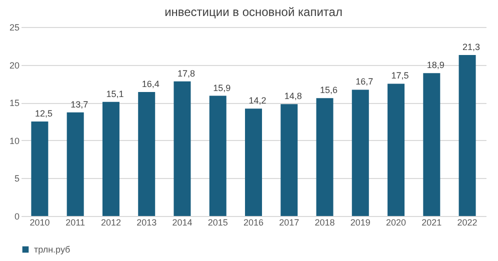  Describe the element at coordinates (218, 223) in the screenshot. I see `x-tick-label: 2015` at that location.